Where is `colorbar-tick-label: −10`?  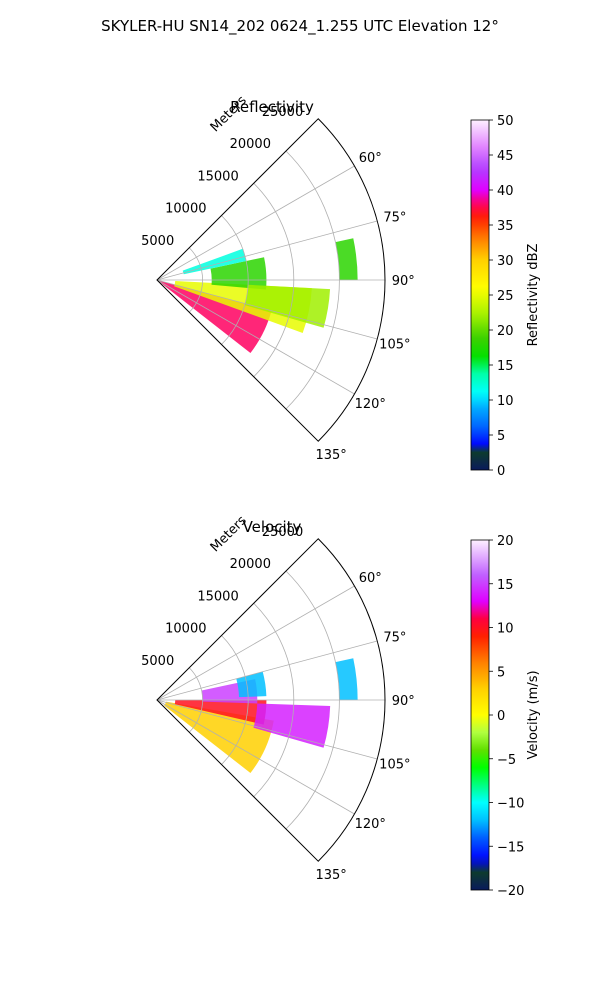 colorbar-tick-label: −10 is located at coordinates (510, 804).